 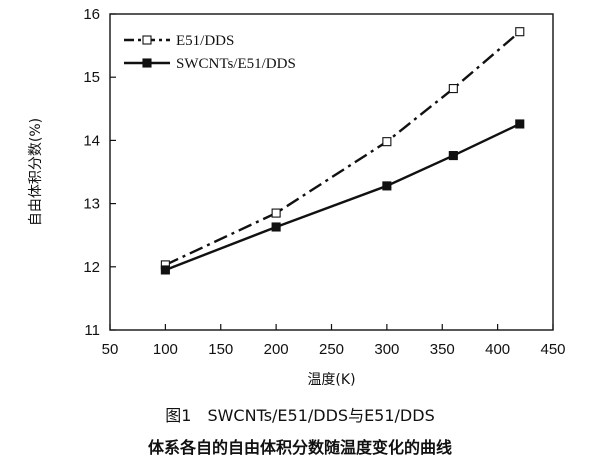 I want to click on y-tick-label: 14, so click(x=91, y=140).